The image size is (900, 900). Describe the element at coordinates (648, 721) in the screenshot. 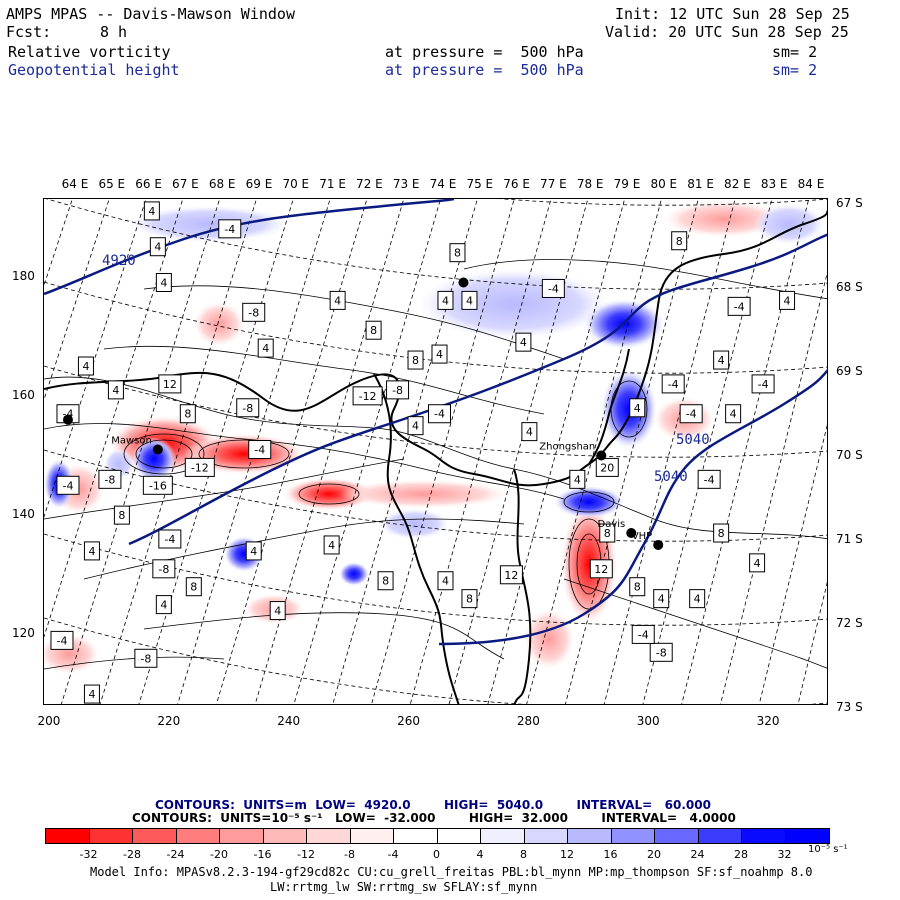

I see `x-tick-label: 300` at that location.